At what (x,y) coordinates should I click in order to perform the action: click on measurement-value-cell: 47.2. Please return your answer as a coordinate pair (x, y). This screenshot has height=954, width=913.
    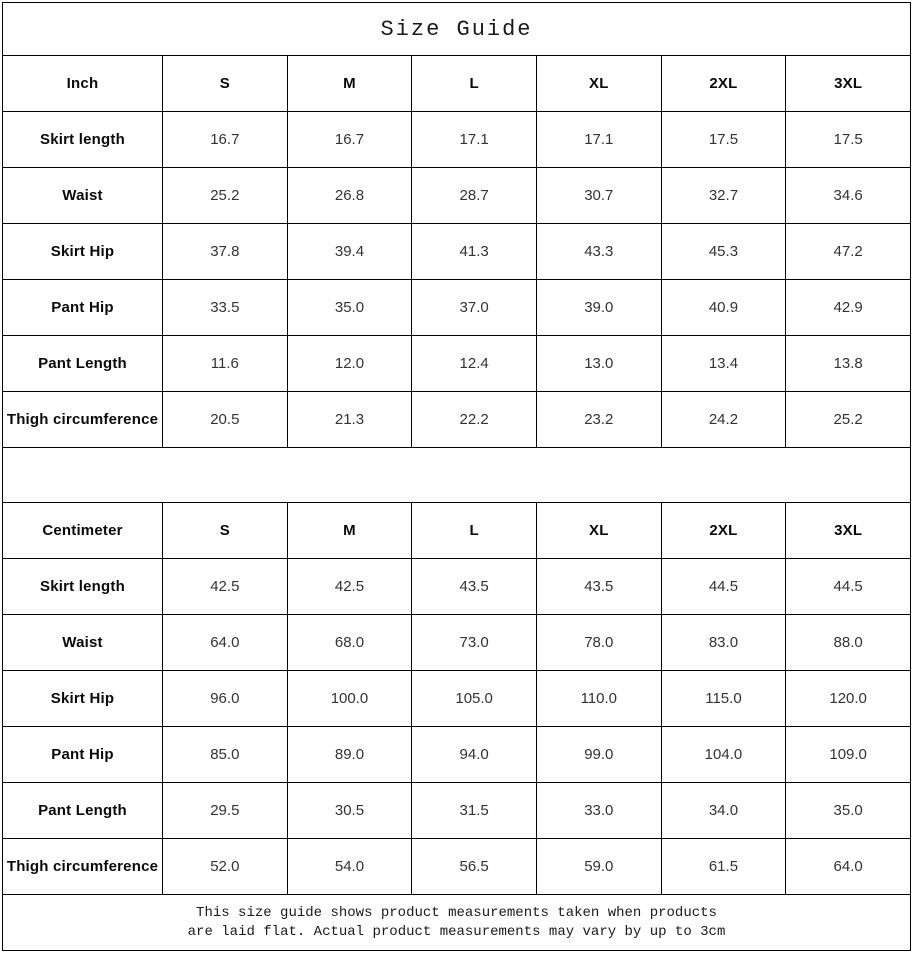
    Looking at the image, I should click on (848, 251).